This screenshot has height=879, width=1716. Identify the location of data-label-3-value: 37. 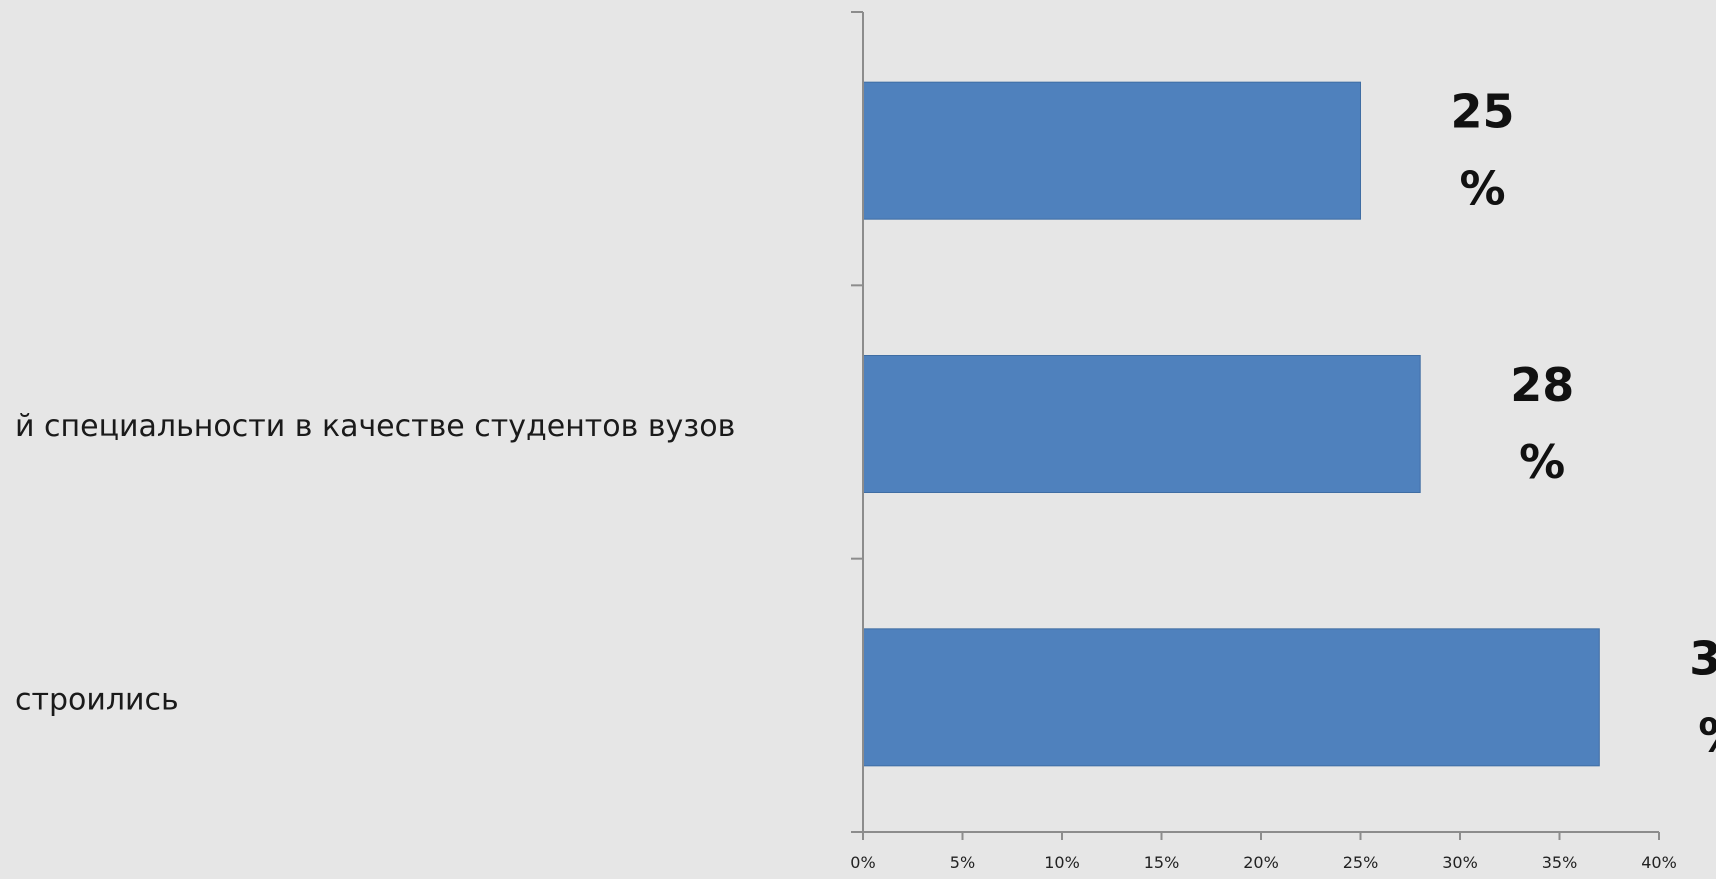
(1702, 658).